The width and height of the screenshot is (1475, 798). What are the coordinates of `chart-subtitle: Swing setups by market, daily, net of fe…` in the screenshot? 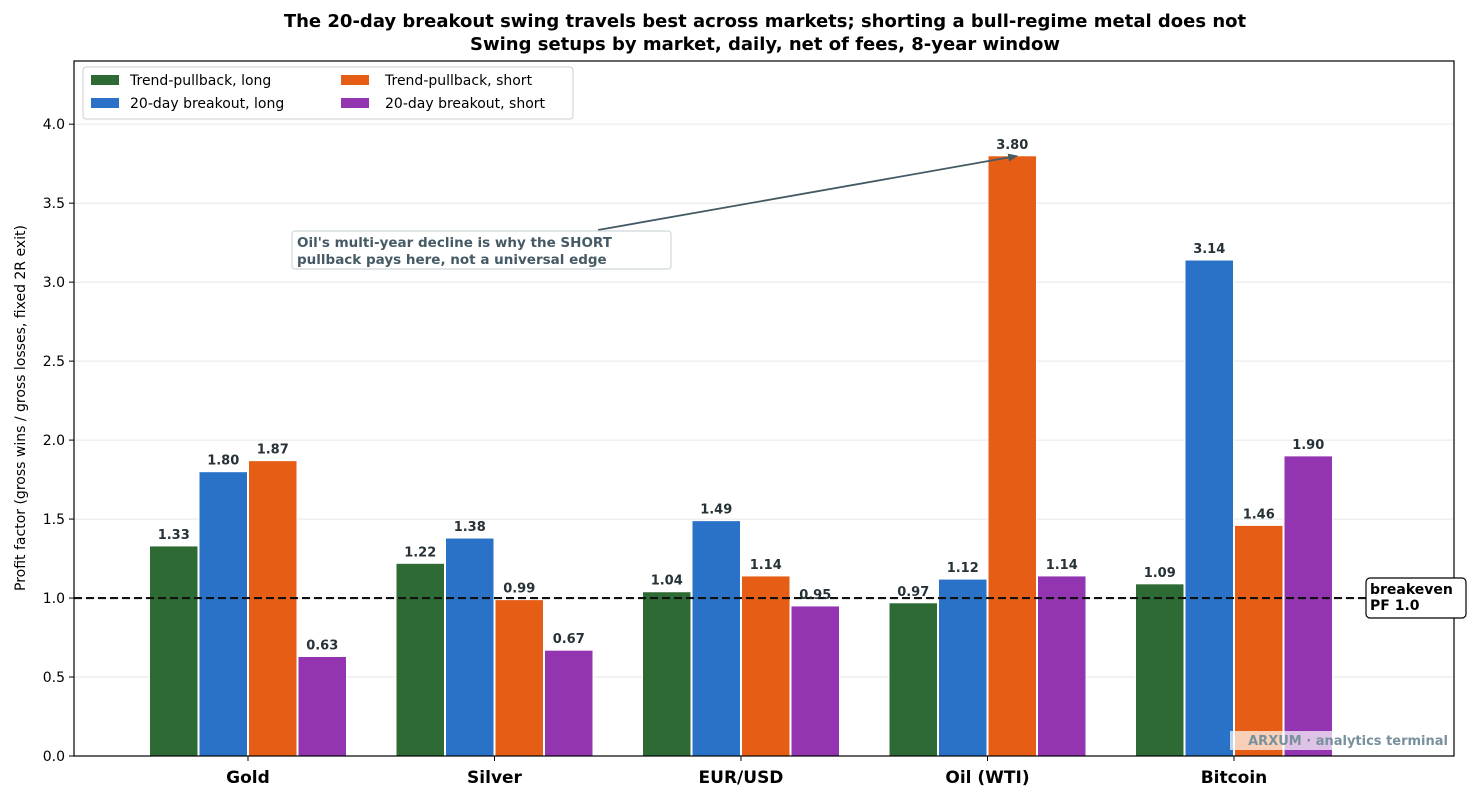 It's located at (765, 44).